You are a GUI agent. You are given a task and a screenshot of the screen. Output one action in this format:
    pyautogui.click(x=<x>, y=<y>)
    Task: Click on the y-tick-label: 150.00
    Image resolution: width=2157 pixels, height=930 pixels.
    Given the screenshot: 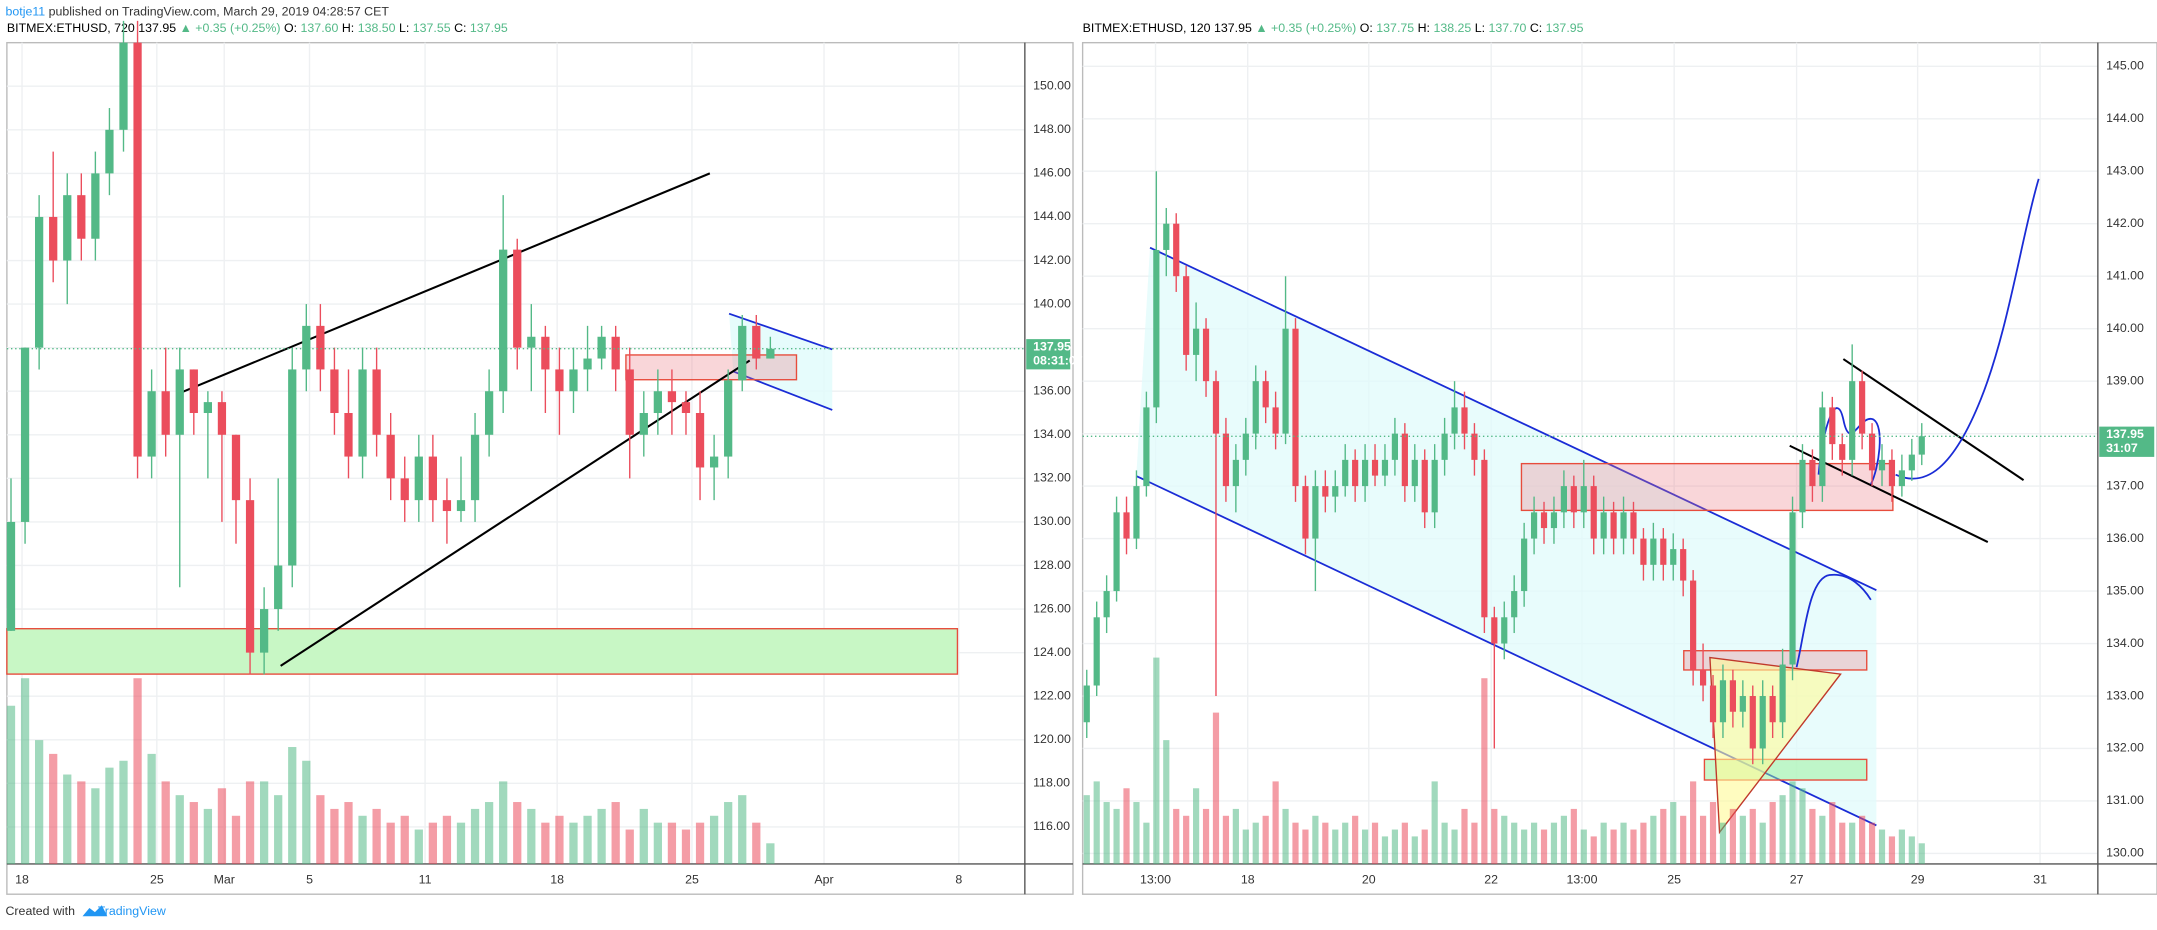 What is the action you would take?
    pyautogui.click(x=1052, y=86)
    